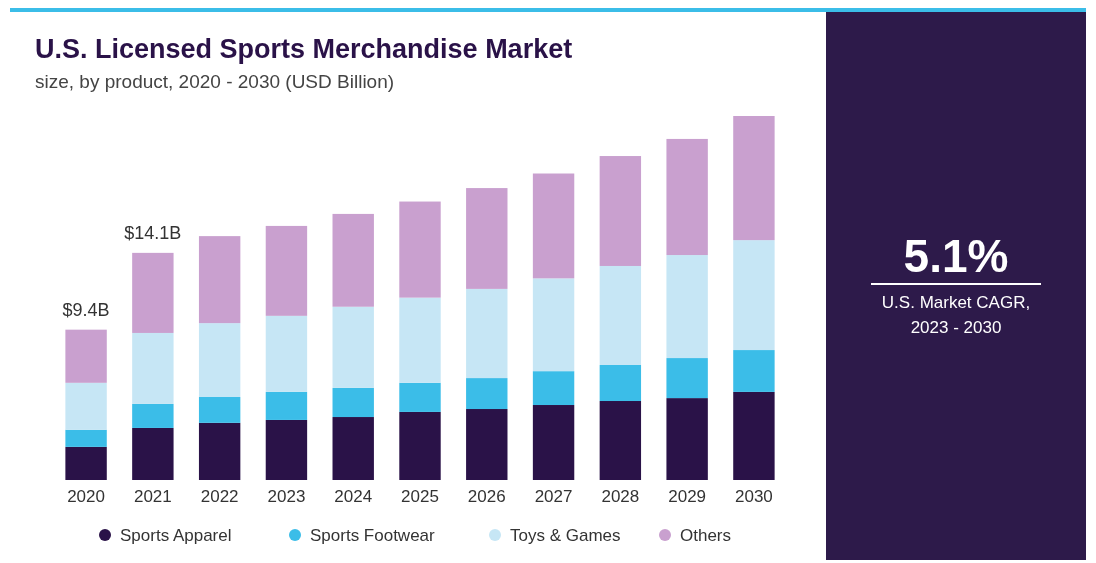 Image resolution: width=1096 pixels, height=563 pixels. Describe the element at coordinates (620, 496) in the screenshot. I see `x-tick-label: 2028` at that location.